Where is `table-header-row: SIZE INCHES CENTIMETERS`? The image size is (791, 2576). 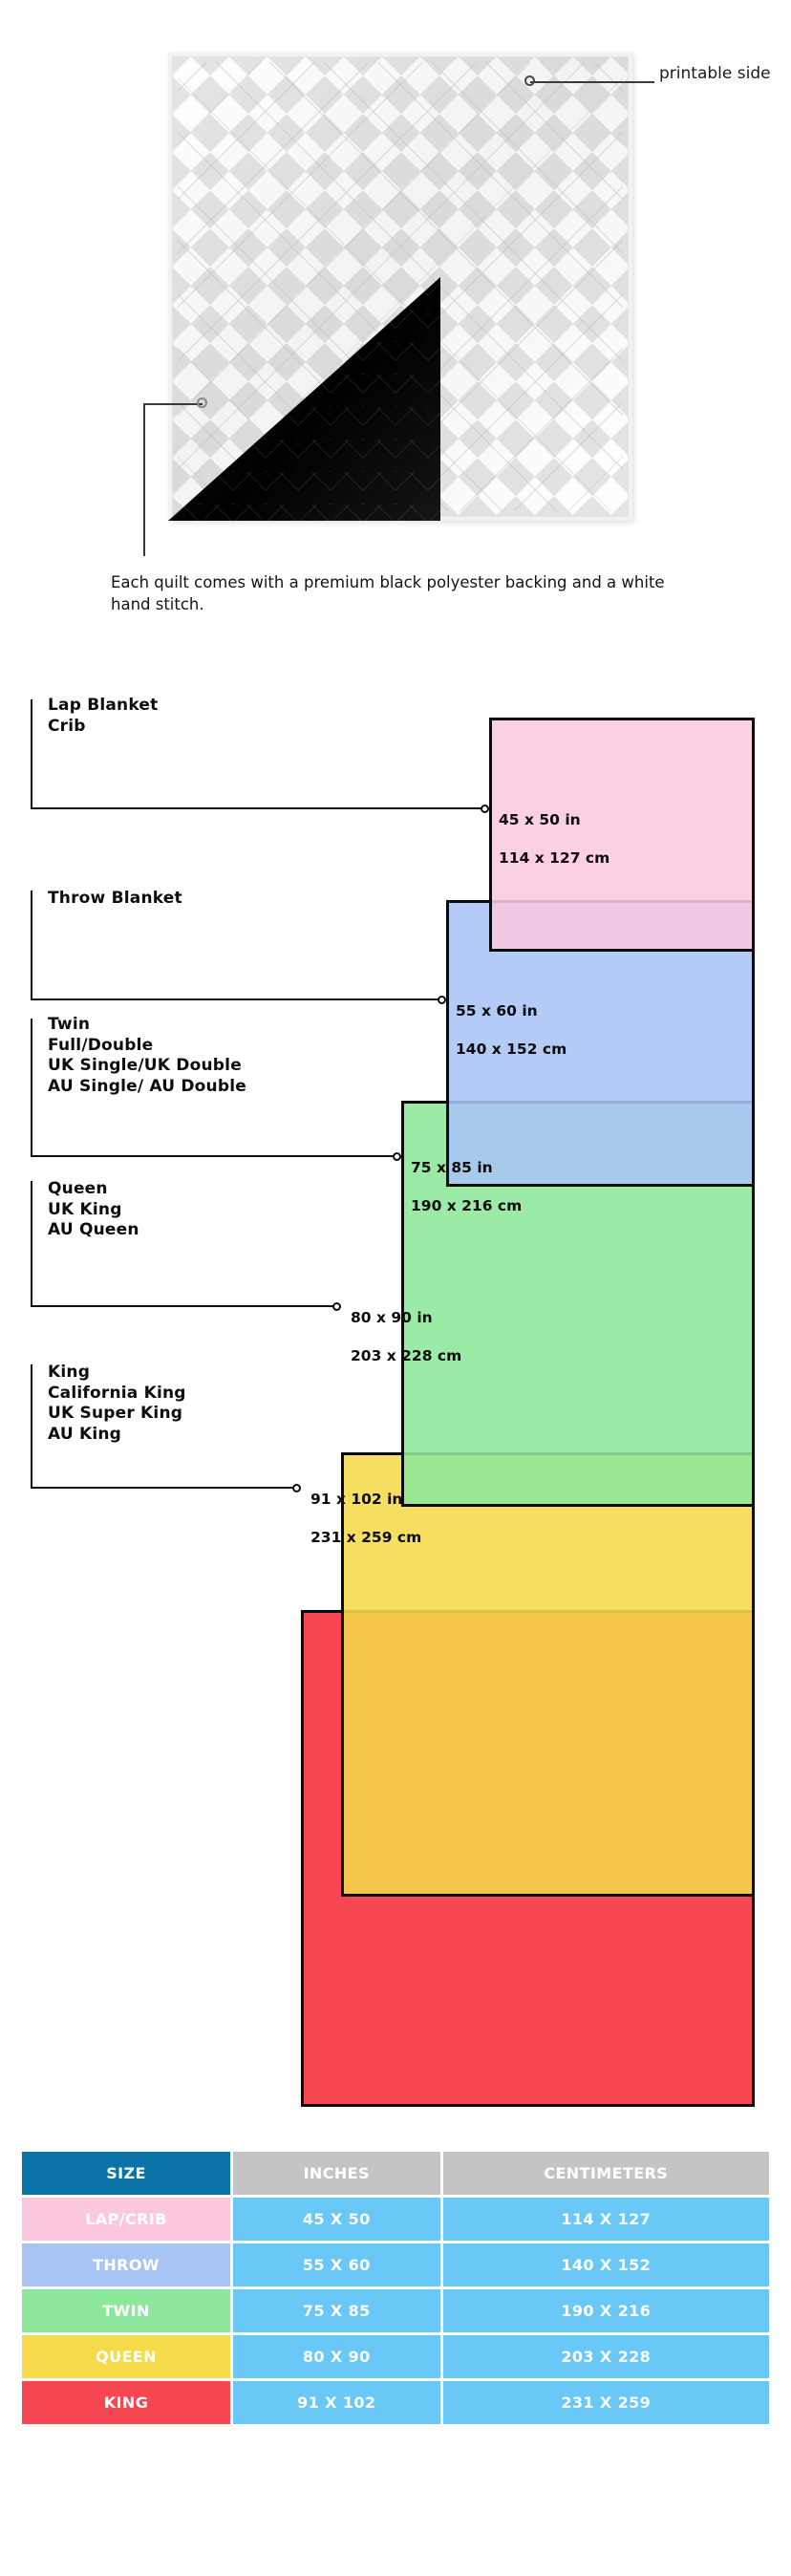 table-header-row: SIZE INCHES CENTIMETERS is located at coordinates (395, 2173).